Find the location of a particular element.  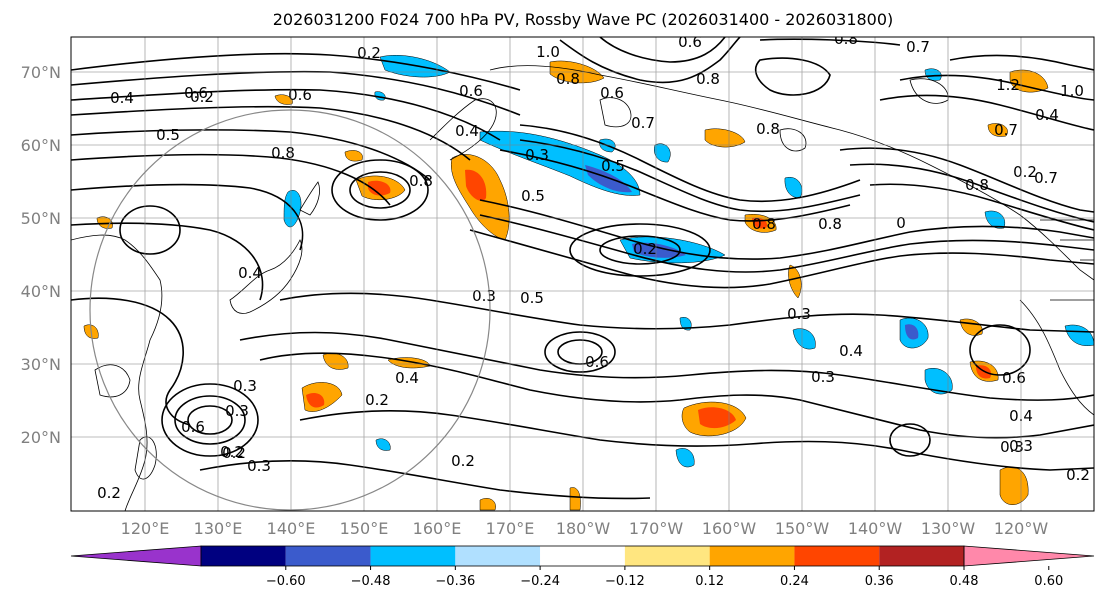

latitude-label: 60°N is located at coordinates (41, 145).